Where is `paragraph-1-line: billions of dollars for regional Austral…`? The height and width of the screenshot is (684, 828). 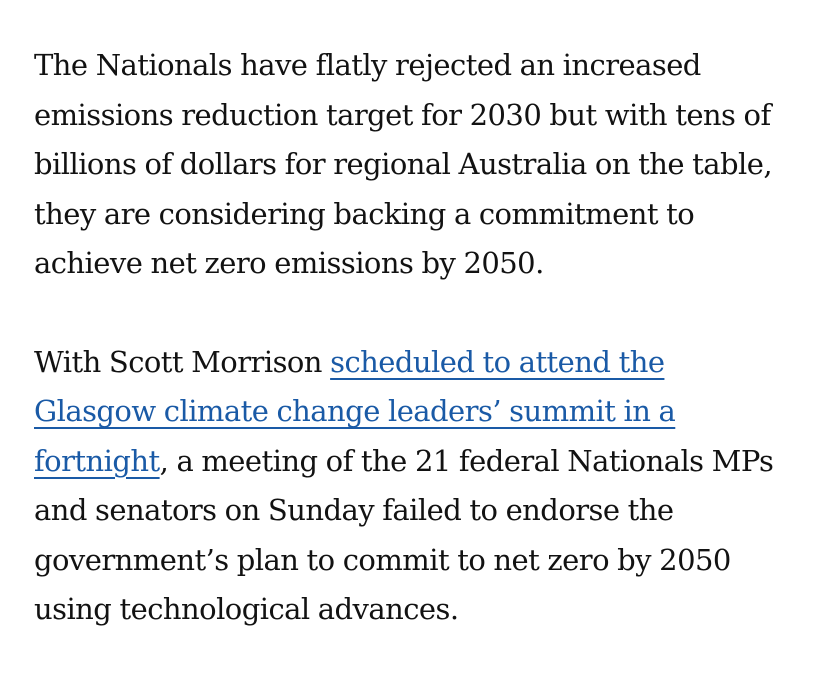
paragraph-1-line: billions of dollars for regional Austral… is located at coordinates (403, 164).